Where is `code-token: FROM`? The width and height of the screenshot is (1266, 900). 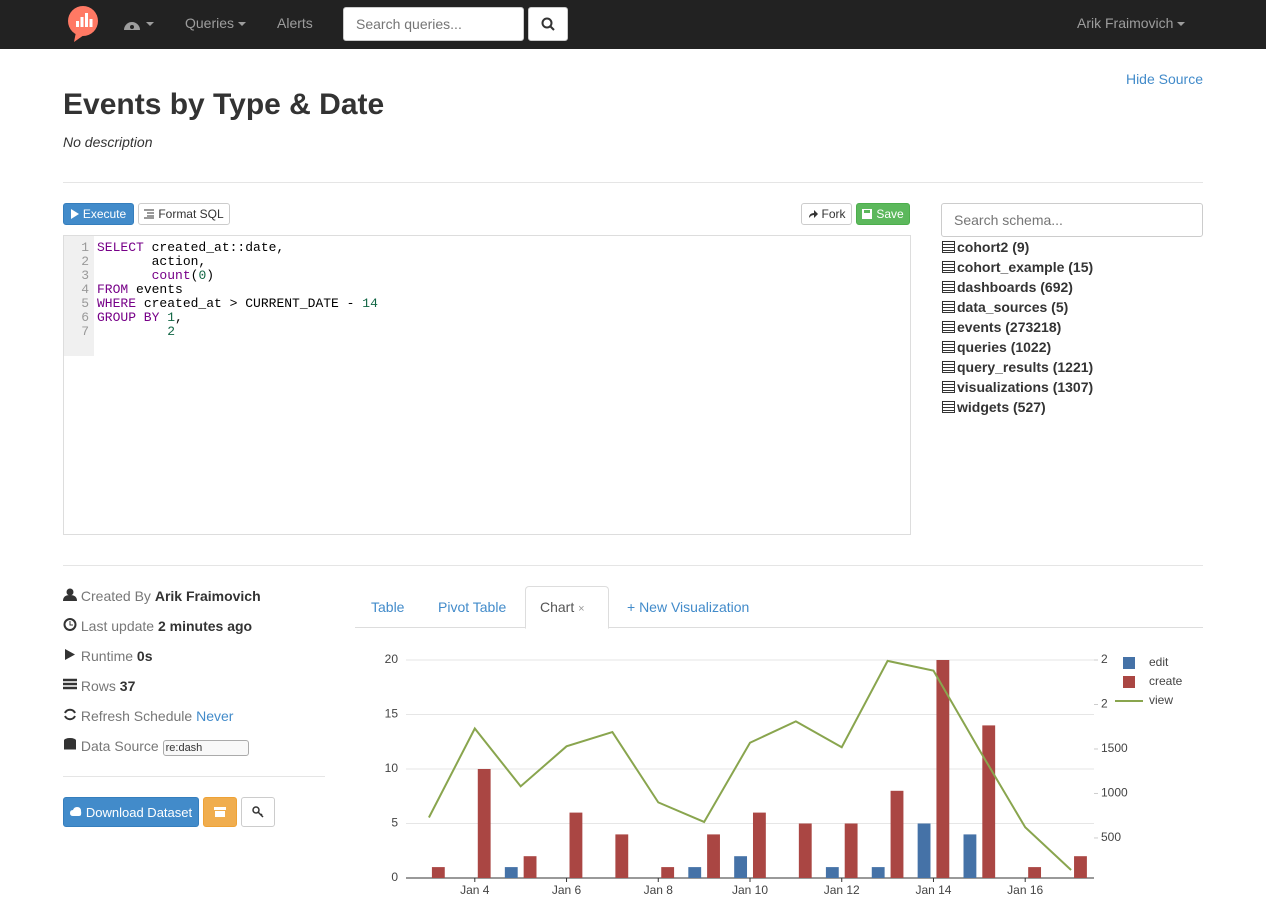 code-token: FROM is located at coordinates (113, 289).